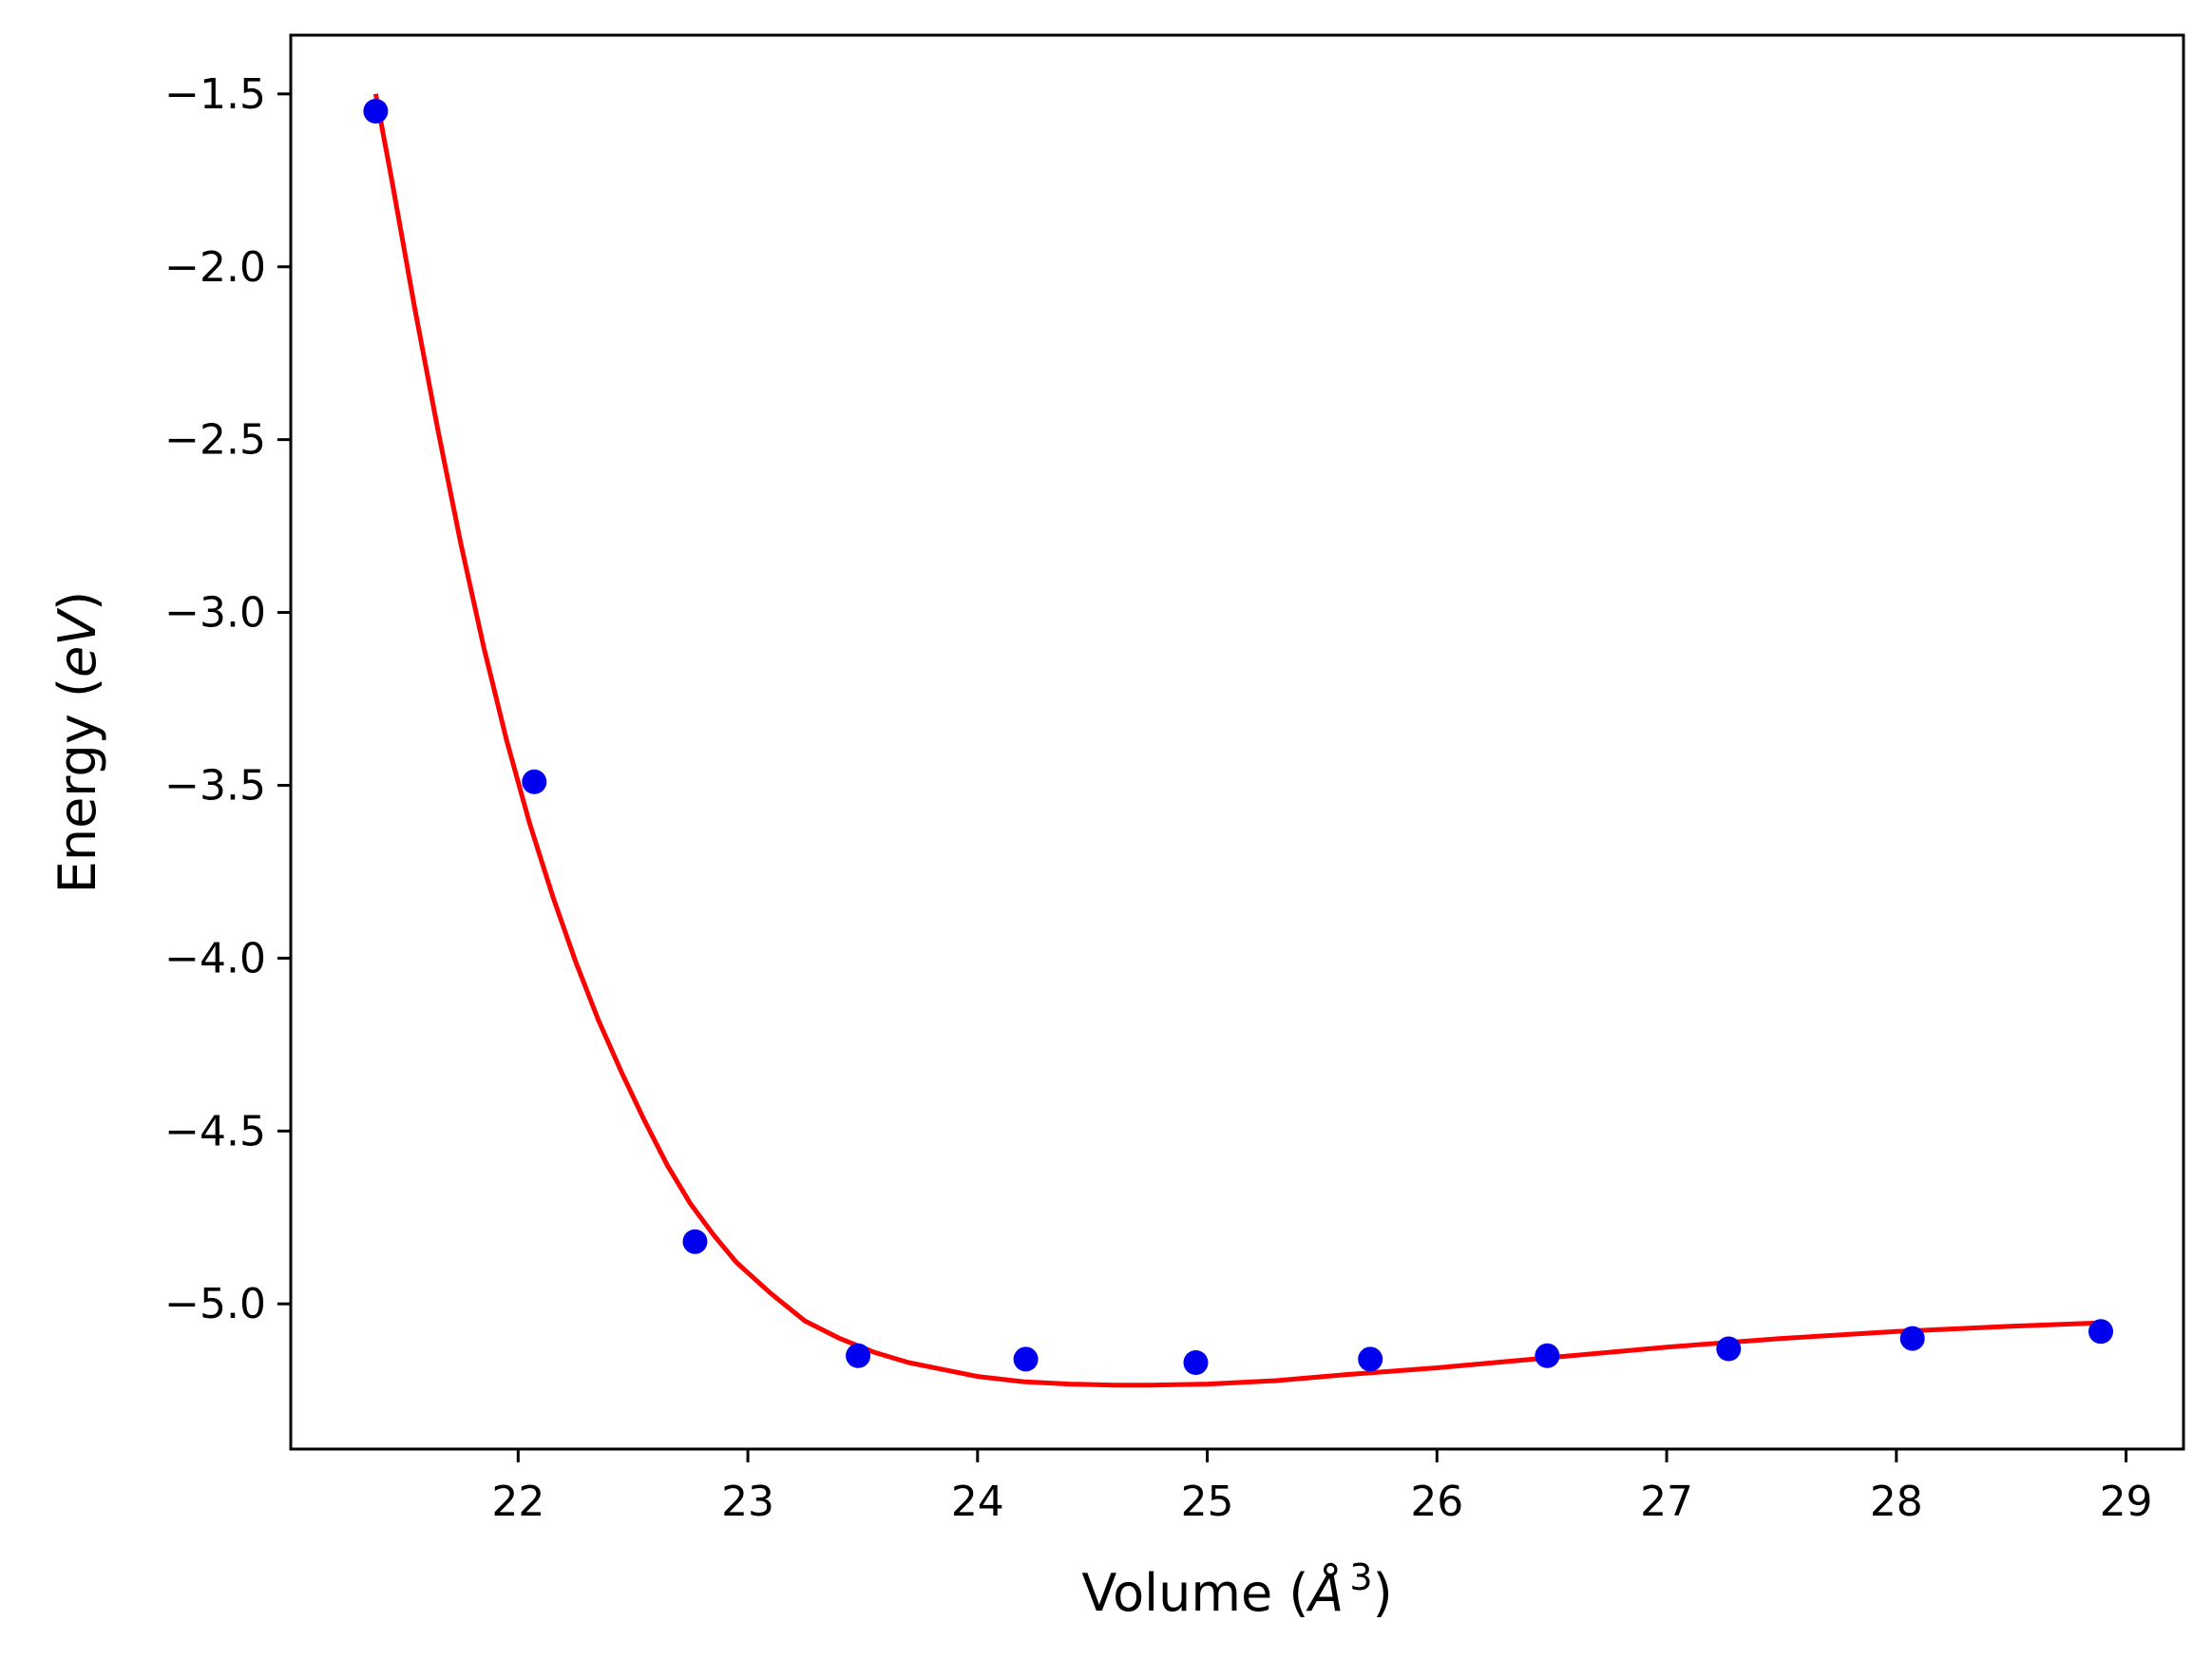 This screenshot has width=2212, height=1660. I want to click on y-axis-label-suffix: ), so click(77, 601).